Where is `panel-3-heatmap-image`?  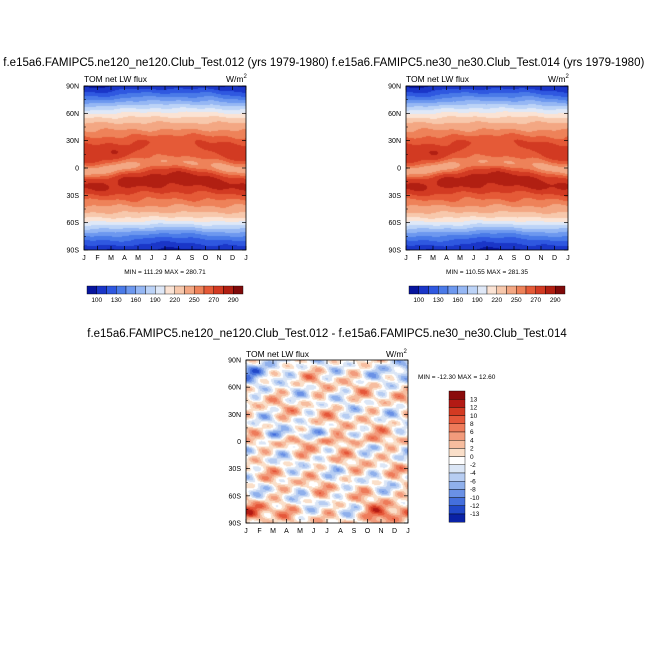
panel-3-heatmap-image is located at coordinates (327, 441).